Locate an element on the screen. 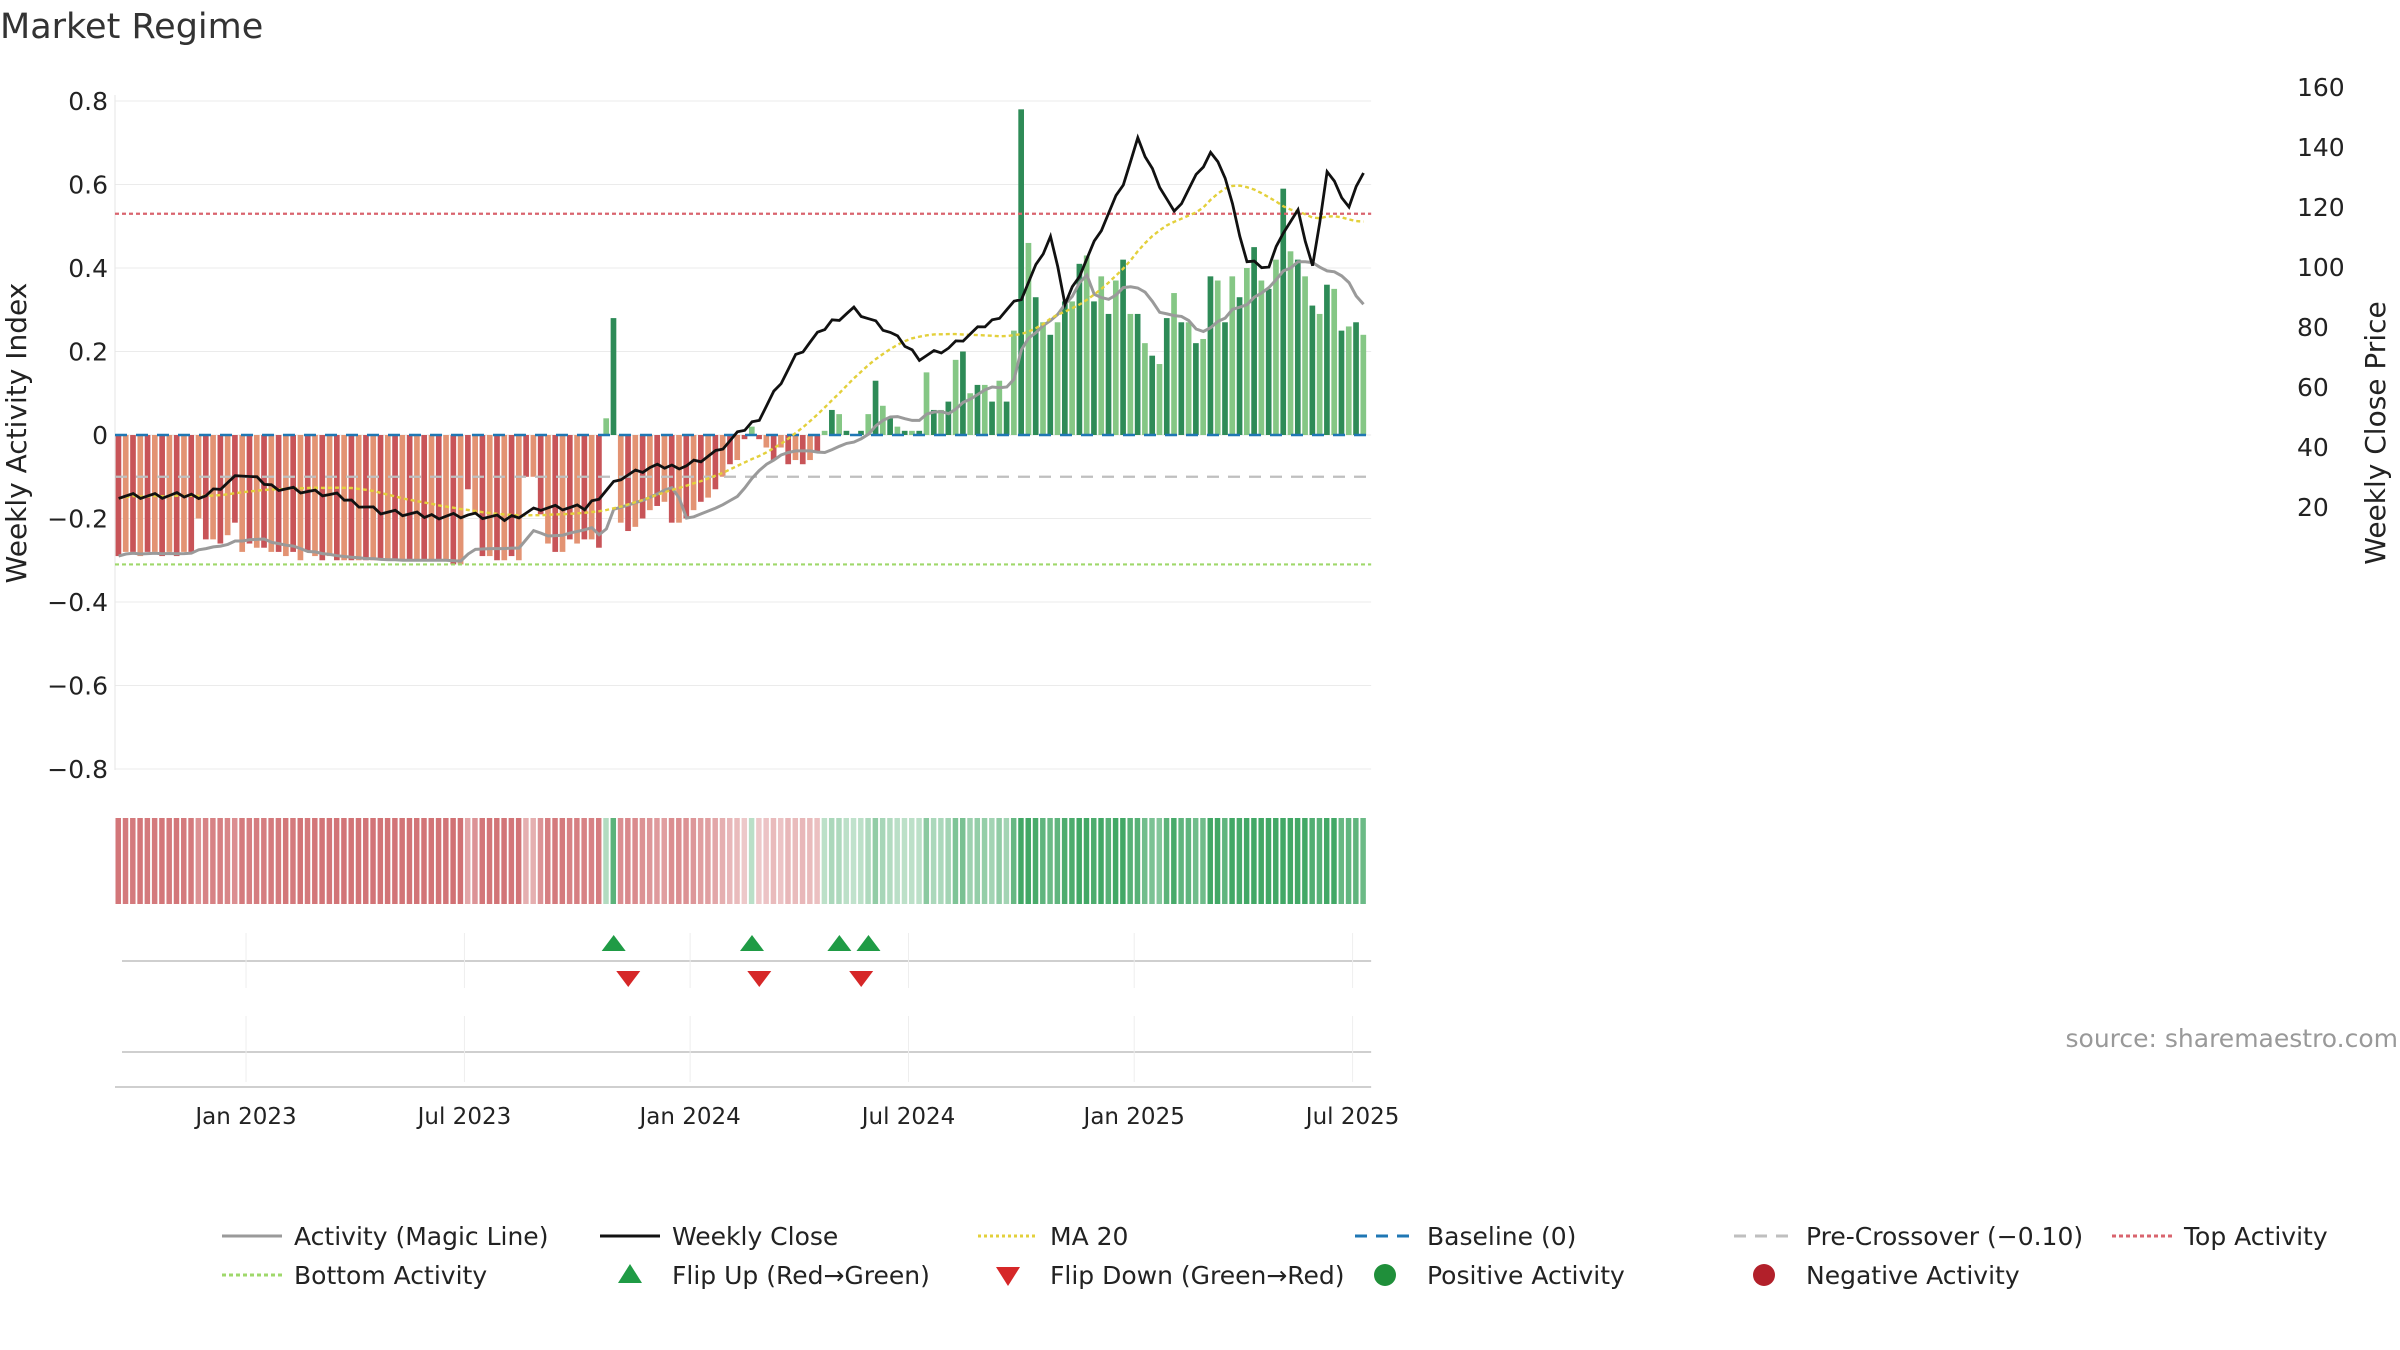 This screenshot has height=1350, width=2400. source-label: source: sharemaestro.com is located at coordinates (2232, 1038).